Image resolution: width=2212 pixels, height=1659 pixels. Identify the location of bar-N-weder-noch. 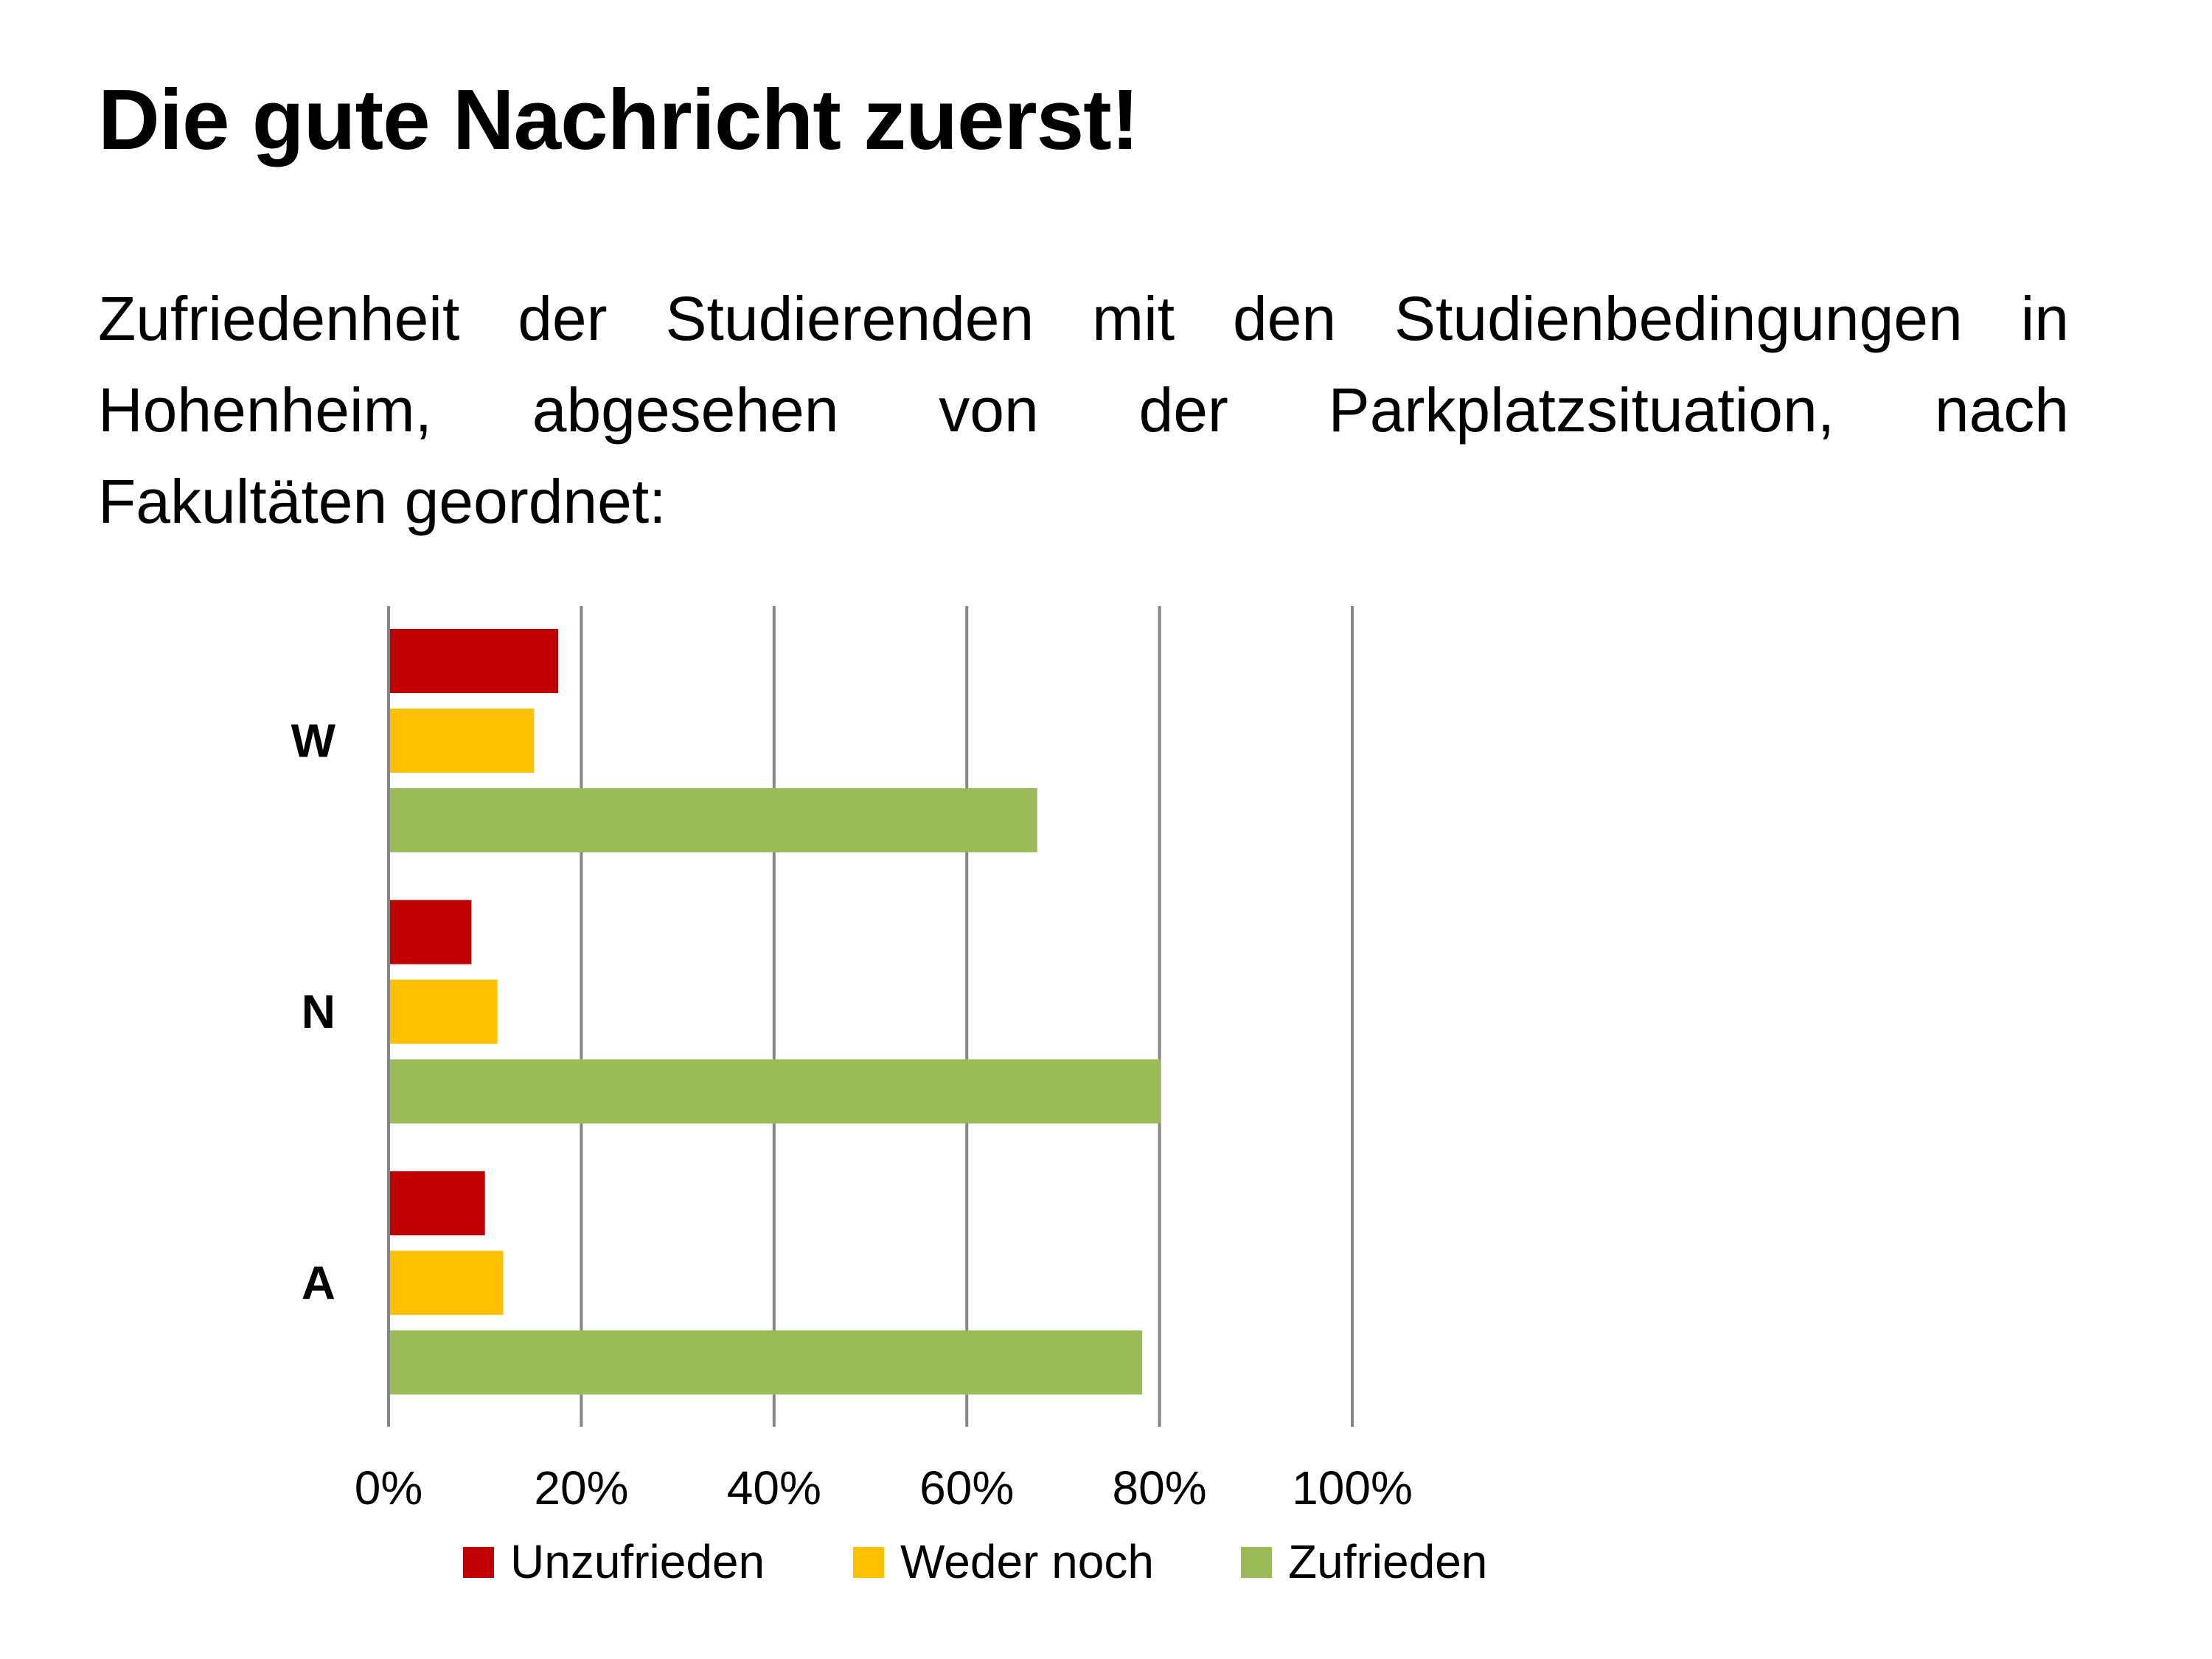
(444, 1011).